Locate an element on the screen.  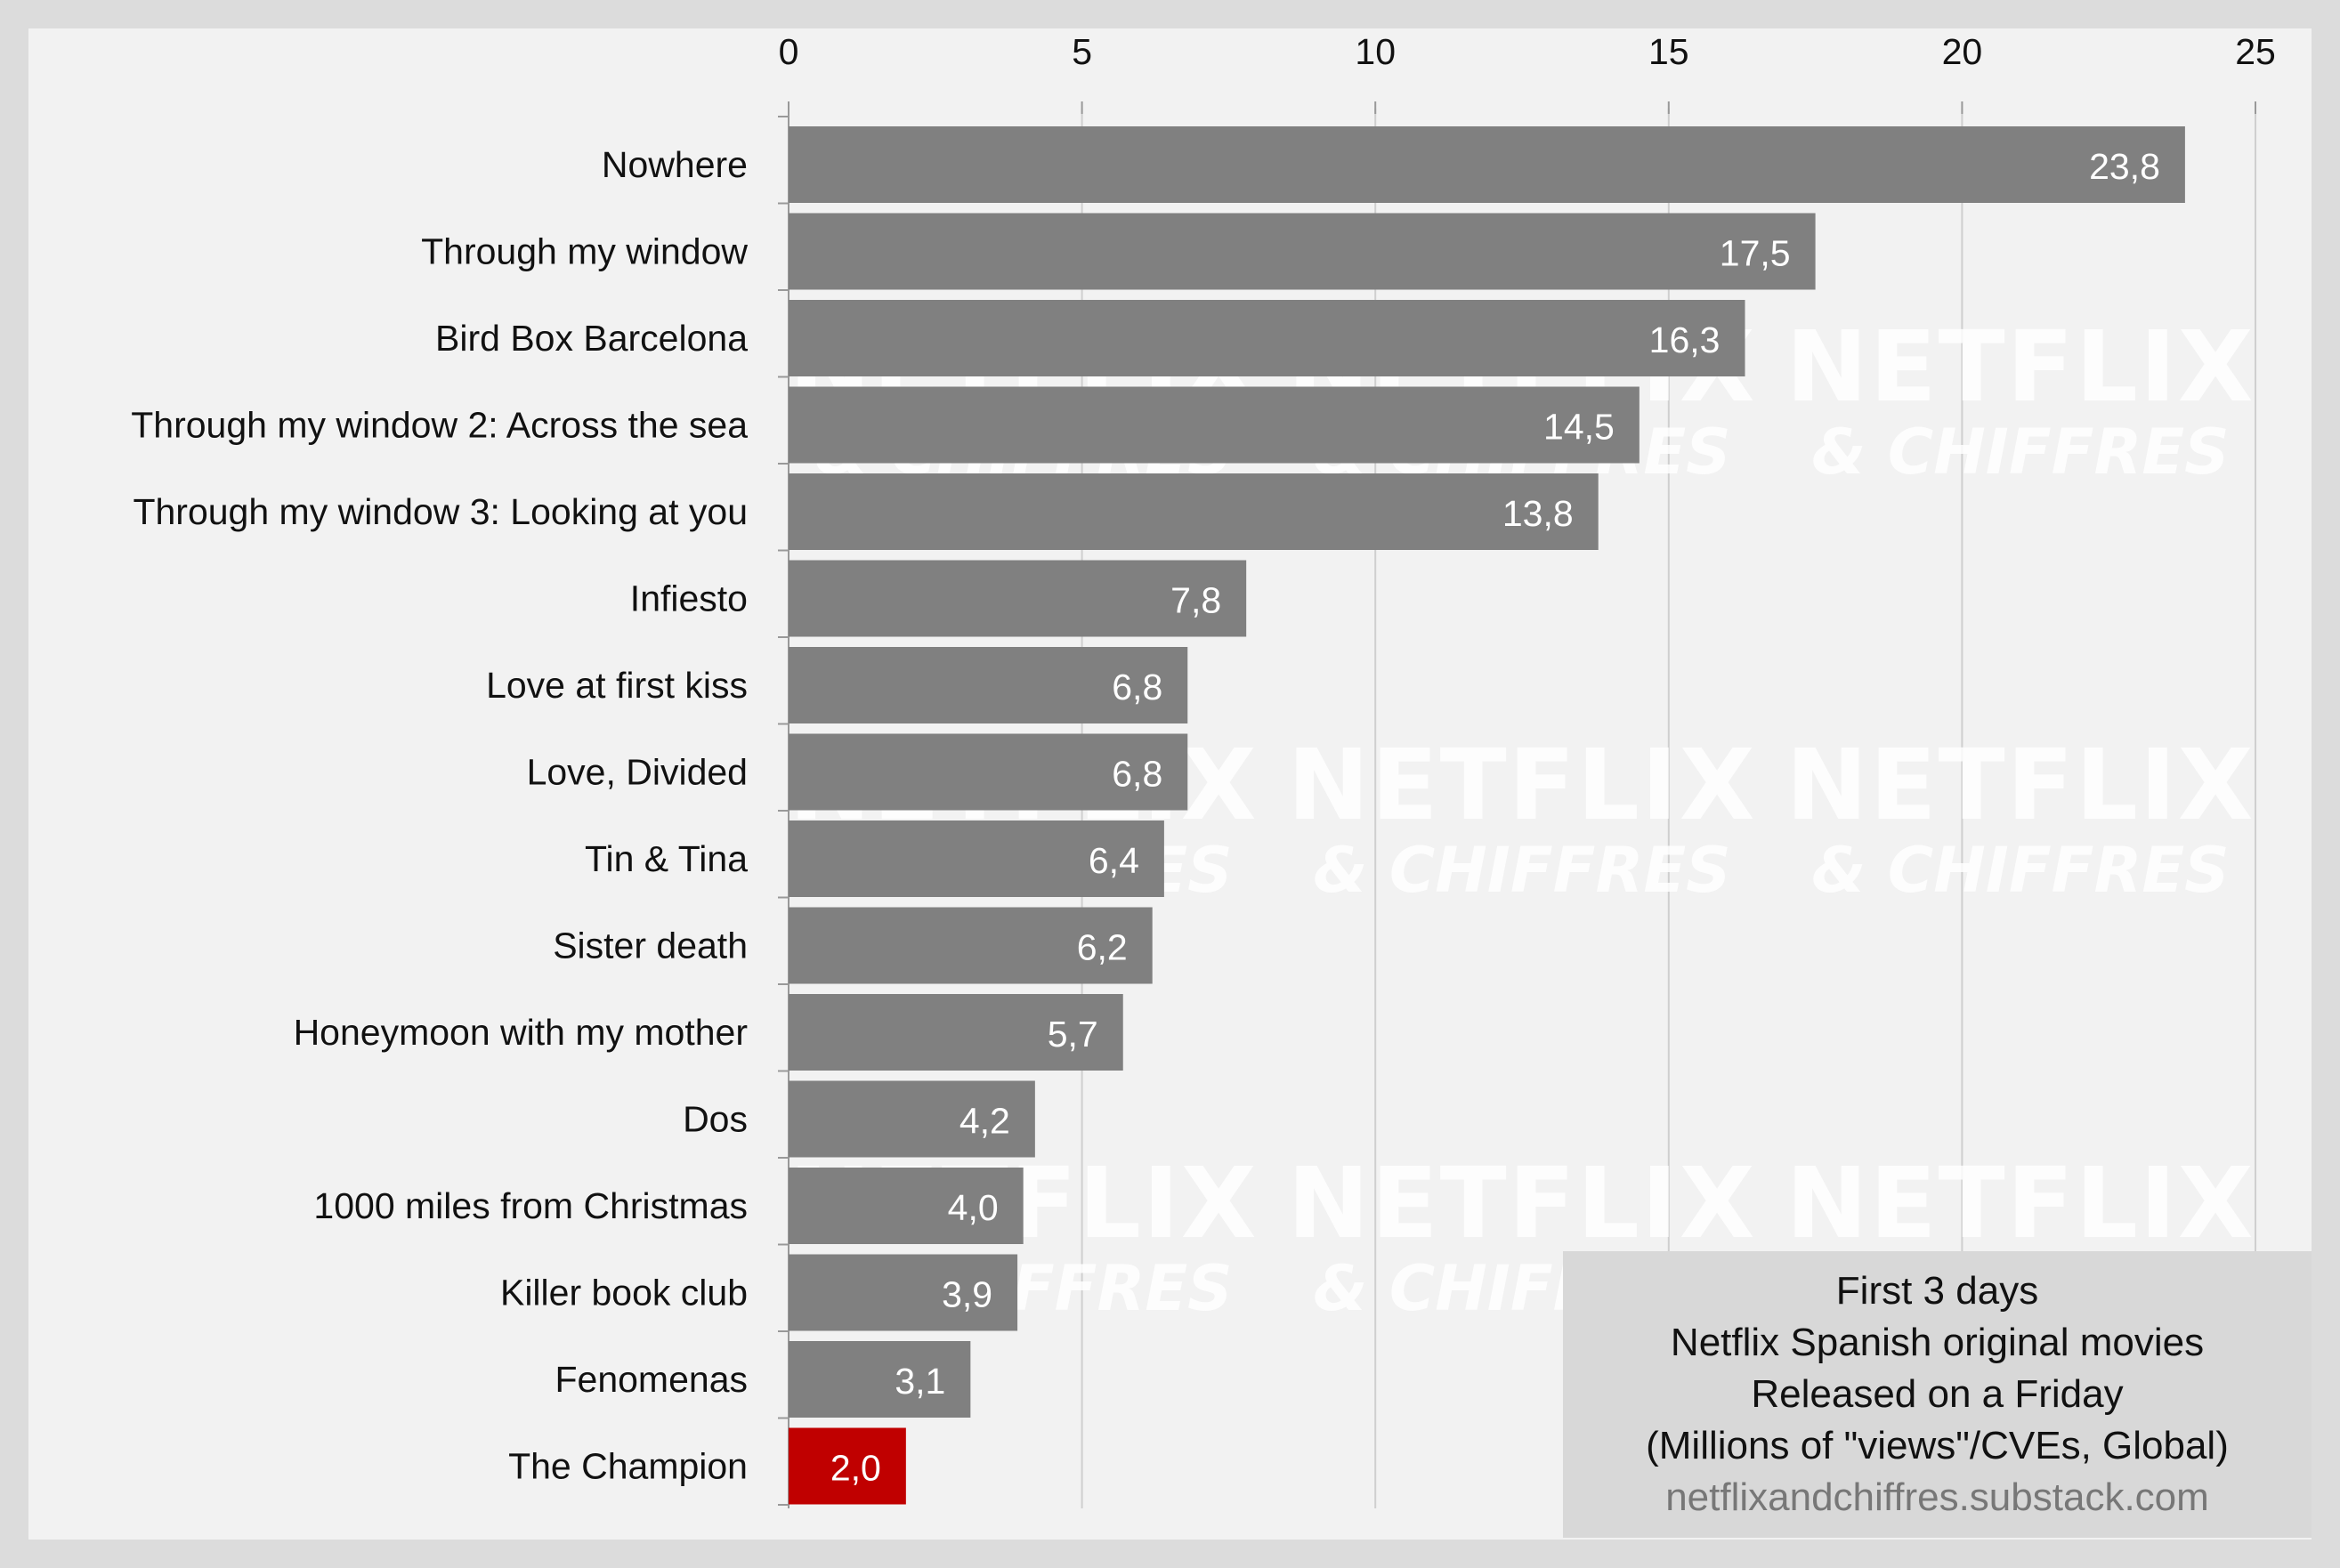
category-label: Love, Divided is located at coordinates (637, 772).